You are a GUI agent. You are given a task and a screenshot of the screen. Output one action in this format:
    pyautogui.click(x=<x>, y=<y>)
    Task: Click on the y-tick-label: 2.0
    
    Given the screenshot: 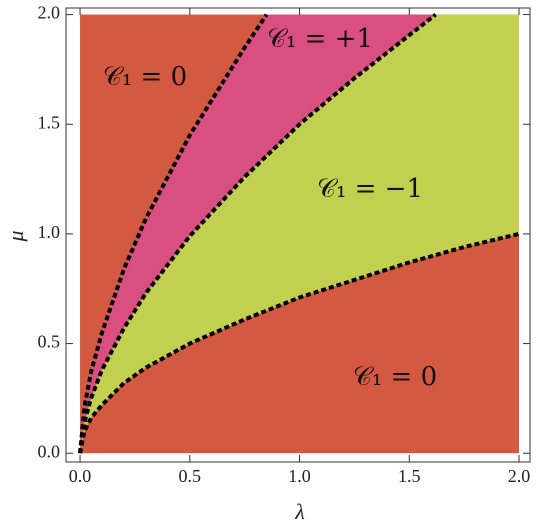 What is the action you would take?
    pyautogui.click(x=49, y=13)
    